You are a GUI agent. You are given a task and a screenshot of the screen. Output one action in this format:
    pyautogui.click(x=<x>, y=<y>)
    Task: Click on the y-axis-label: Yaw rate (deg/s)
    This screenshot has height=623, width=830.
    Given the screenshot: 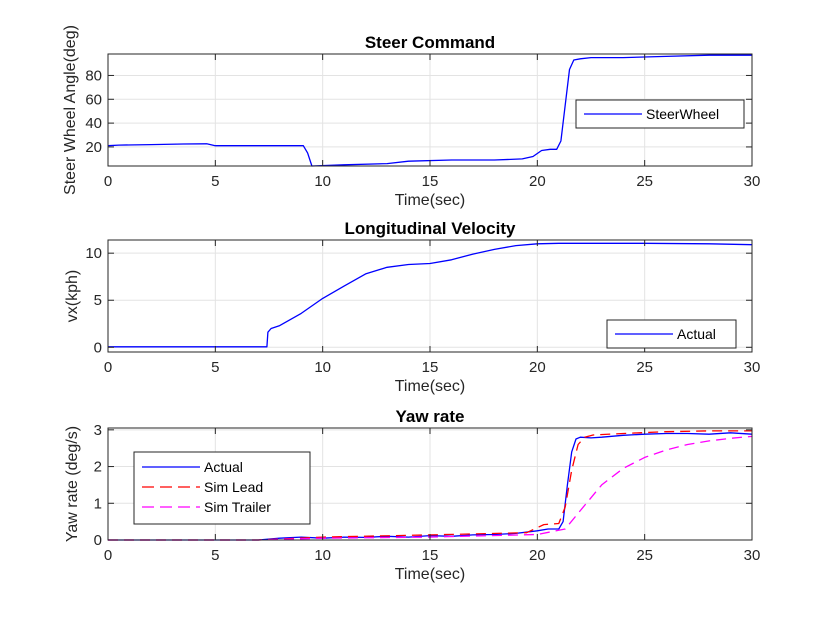 What is the action you would take?
    pyautogui.click(x=72, y=484)
    